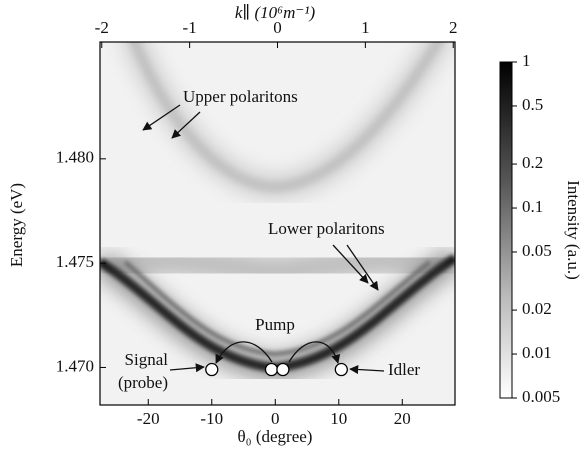 This screenshot has height=464, width=587. I want to click on y-tick-label: 1.480, so click(75, 157).